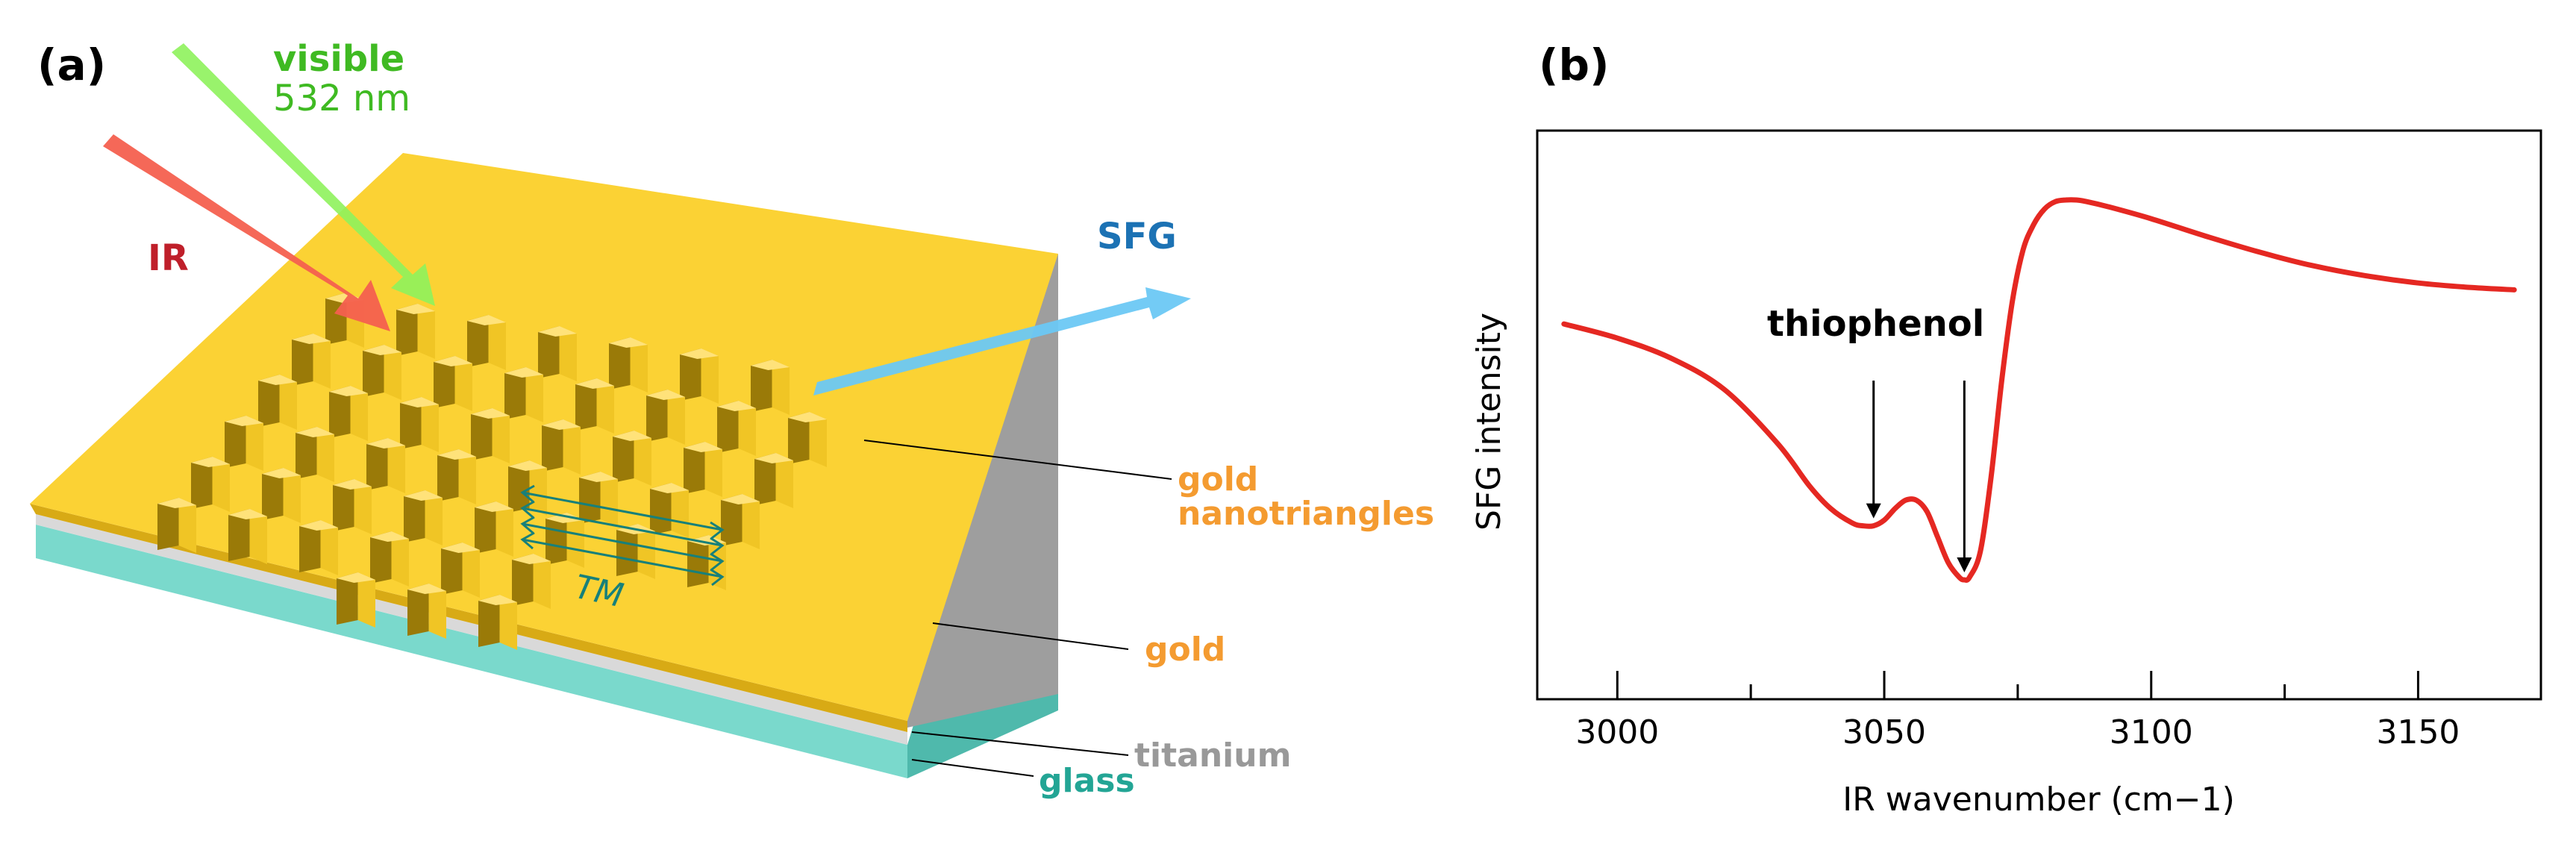  What do you see at coordinates (1884, 732) in the screenshot?
I see `x-tick-label: 3050` at bounding box center [1884, 732].